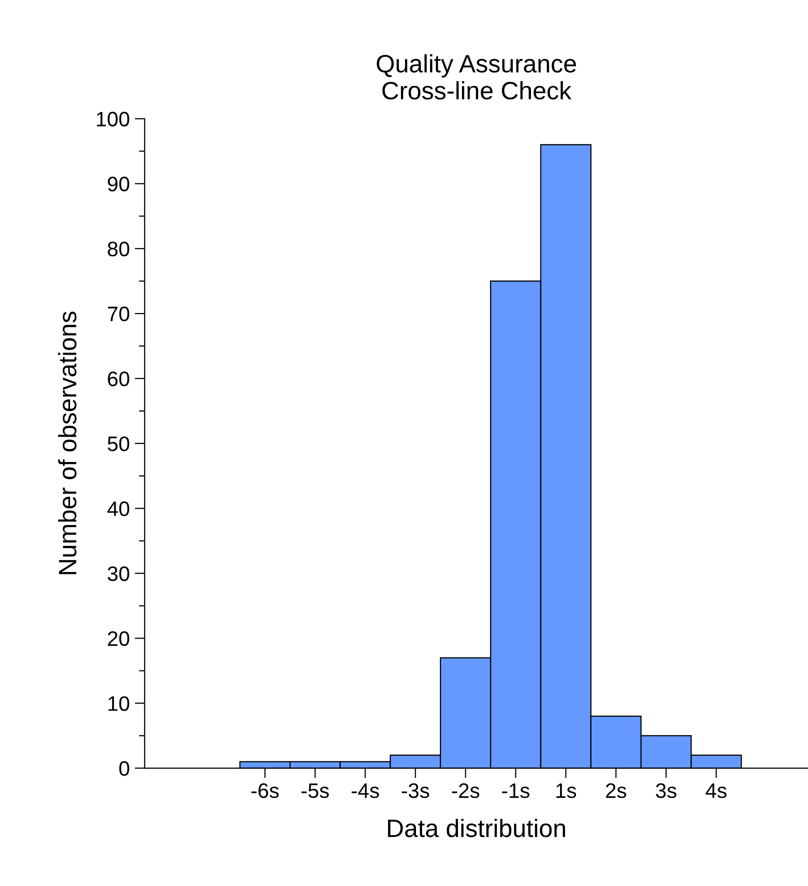 The height and width of the screenshot is (886, 808). I want to click on chart-title: Quality Assurance Cross-line Check, so click(476, 77).